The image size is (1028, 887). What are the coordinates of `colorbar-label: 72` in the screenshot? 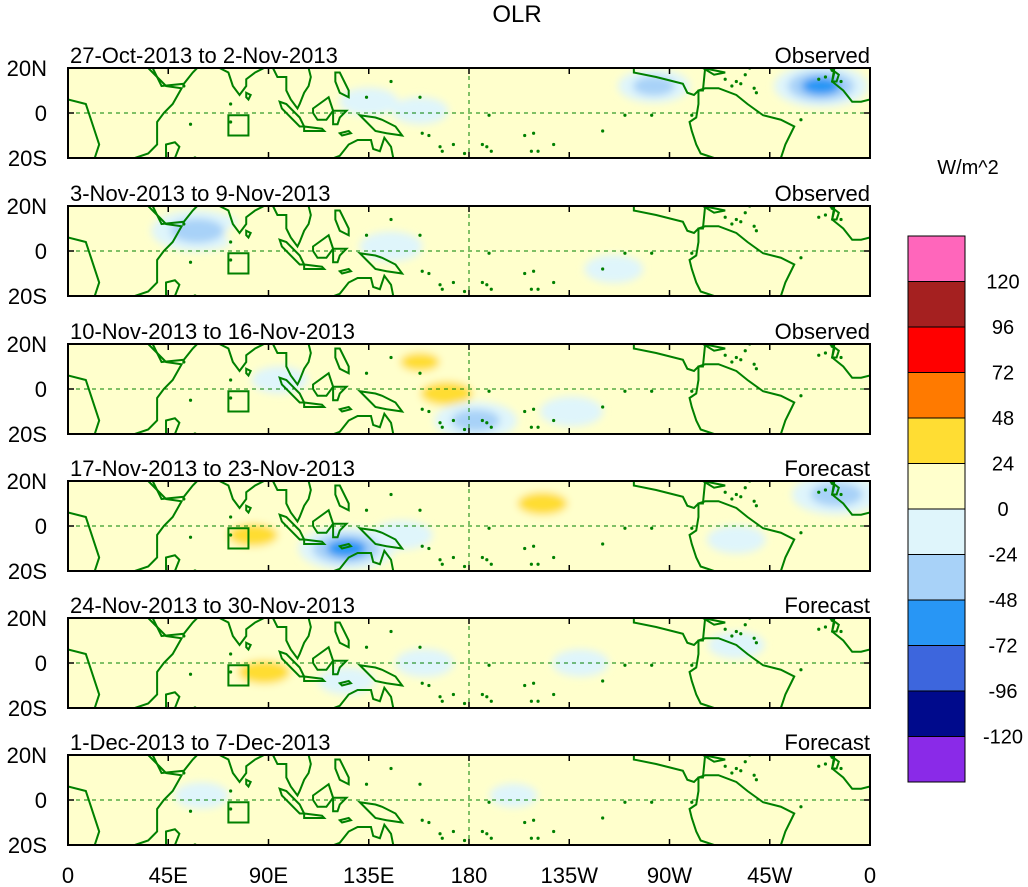 It's located at (1003, 374).